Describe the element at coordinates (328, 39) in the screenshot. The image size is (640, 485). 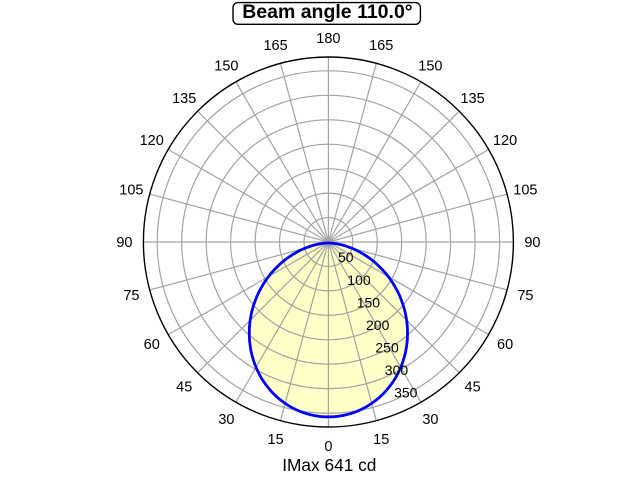
I see `svg-text: 180` at that location.